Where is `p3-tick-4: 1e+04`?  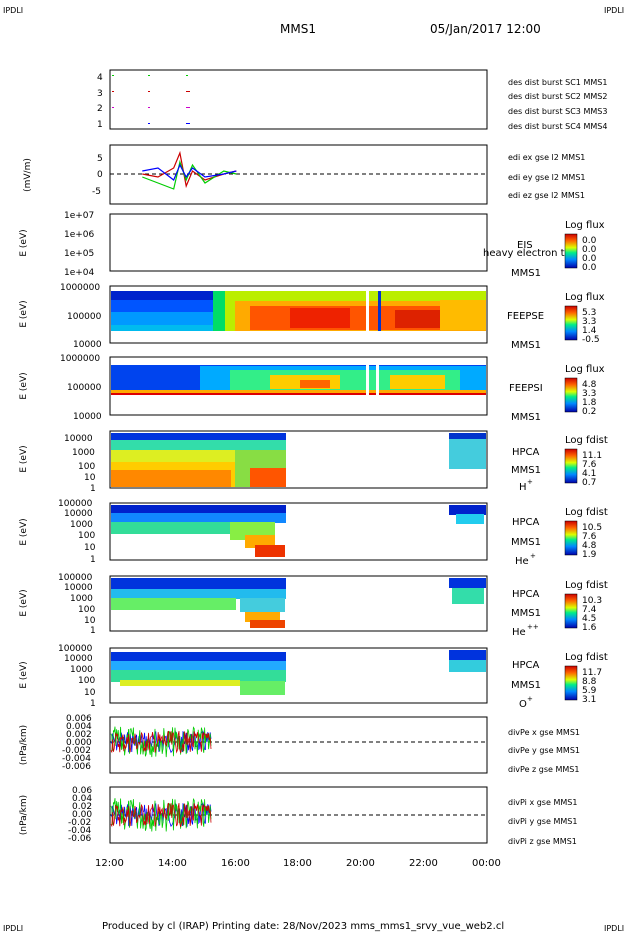
p3-tick-4: 1e+04 is located at coordinates (79, 273).